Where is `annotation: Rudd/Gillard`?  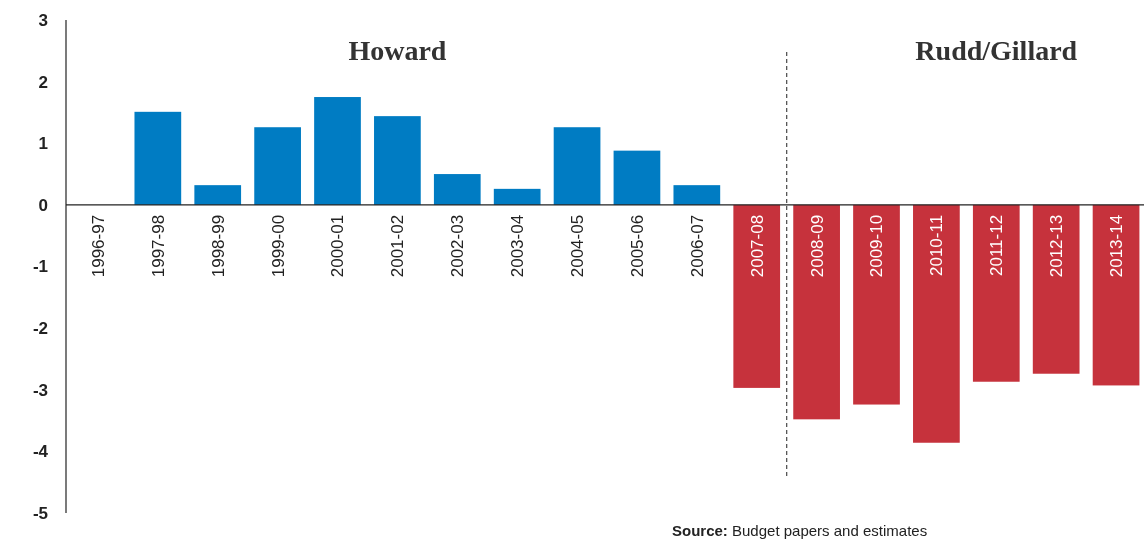 annotation: Rudd/Gillard is located at coordinates (996, 50).